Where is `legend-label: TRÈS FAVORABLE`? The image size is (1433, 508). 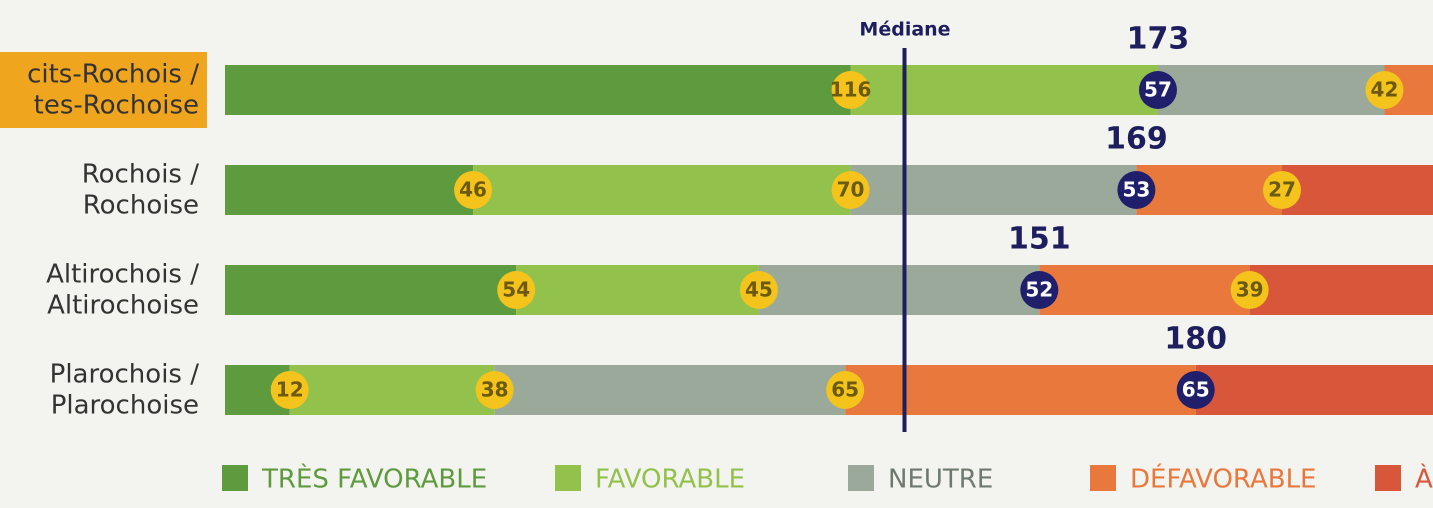 legend-label: TRÈS FAVORABLE is located at coordinates (374, 479).